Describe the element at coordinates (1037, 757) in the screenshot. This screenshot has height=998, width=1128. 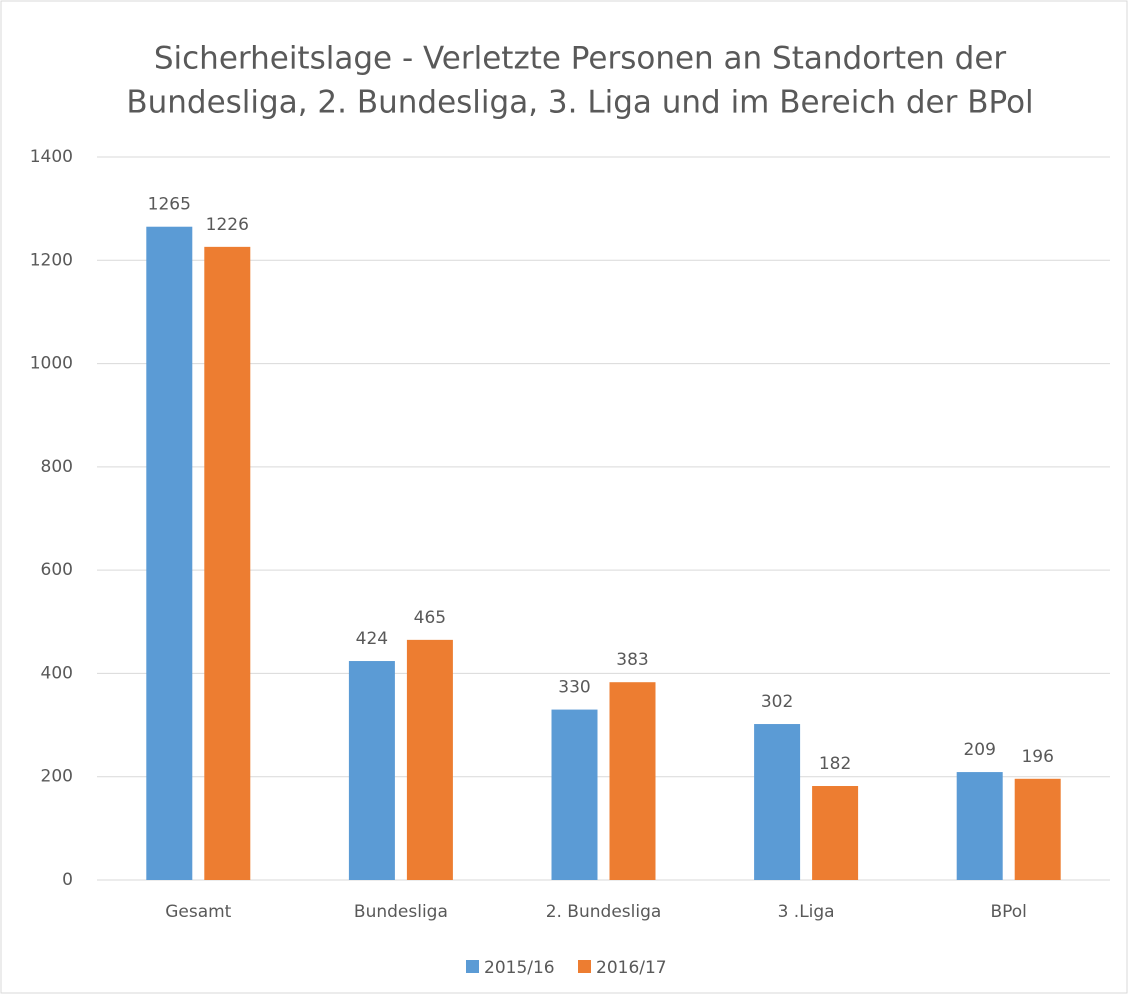
I see `data-label: 196` at that location.